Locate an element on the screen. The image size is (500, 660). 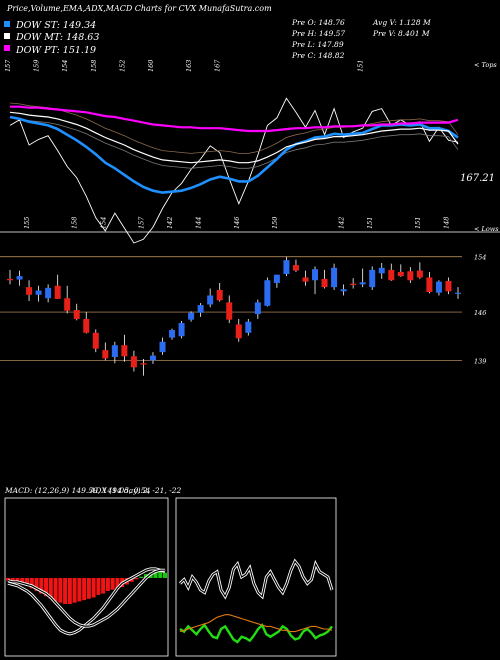
top-labels: 157 159 154 158 152 160 163 167 151 is located at coordinates (184, 65).